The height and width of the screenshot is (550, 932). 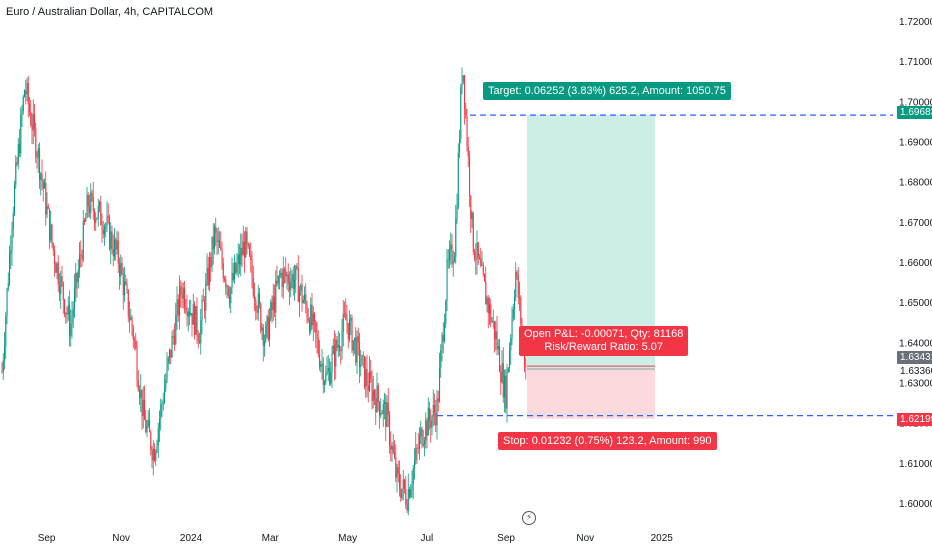 I want to click on x-tick-label: Nov, so click(x=121, y=538).